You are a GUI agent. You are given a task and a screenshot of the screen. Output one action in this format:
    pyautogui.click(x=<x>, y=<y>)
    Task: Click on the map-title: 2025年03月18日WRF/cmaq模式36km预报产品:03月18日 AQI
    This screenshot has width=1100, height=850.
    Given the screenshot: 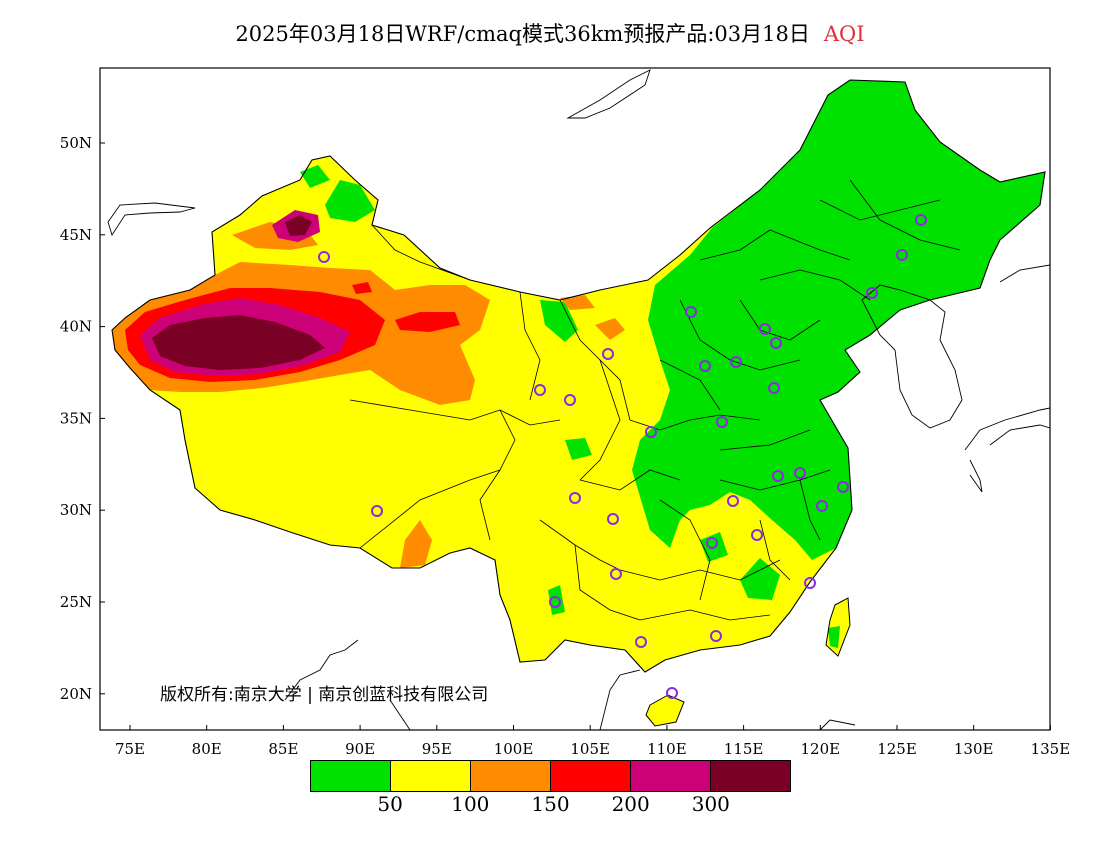 What is the action you would take?
    pyautogui.click(x=550, y=33)
    